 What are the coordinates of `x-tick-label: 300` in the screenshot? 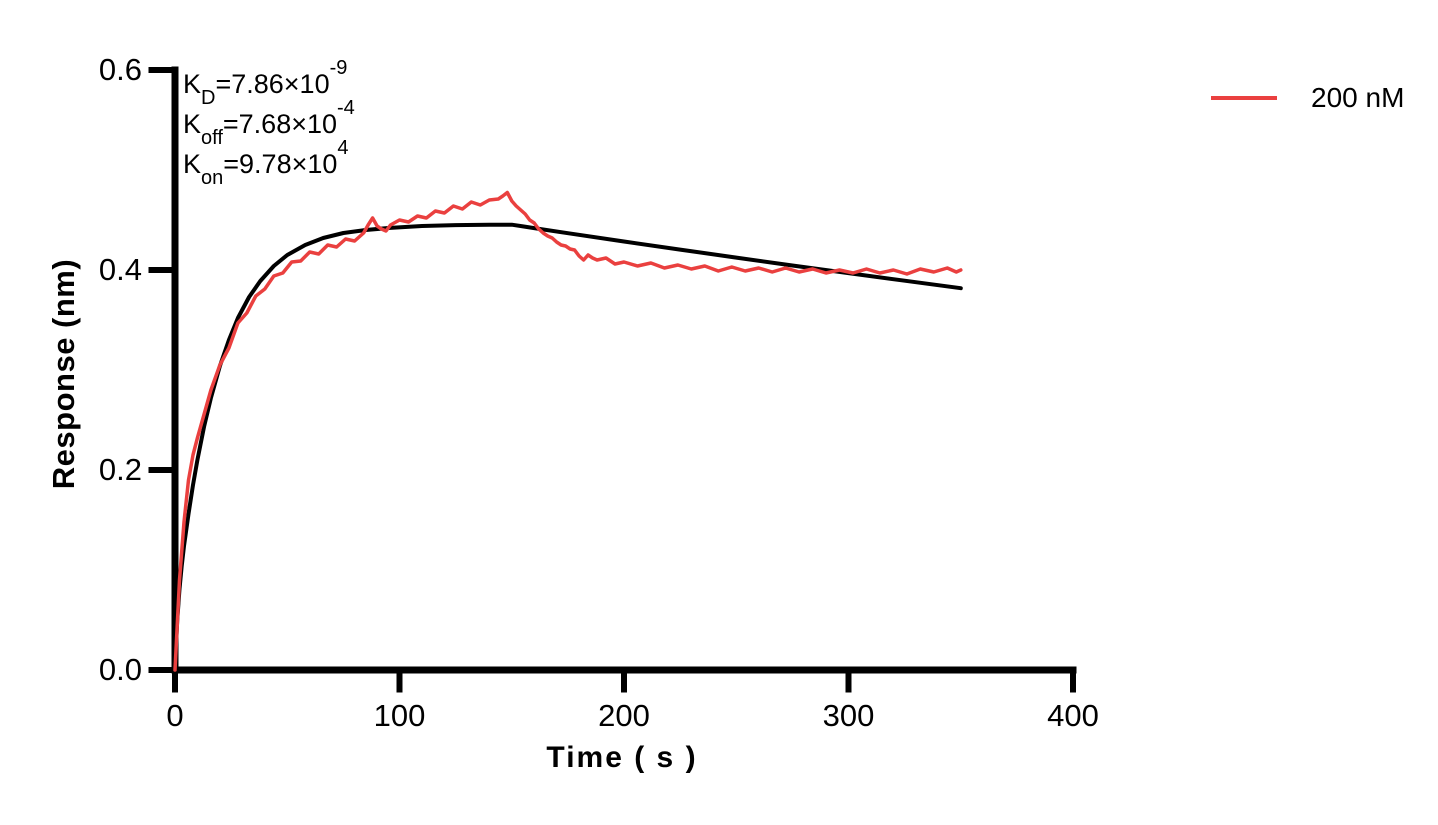 It's located at (848, 715).